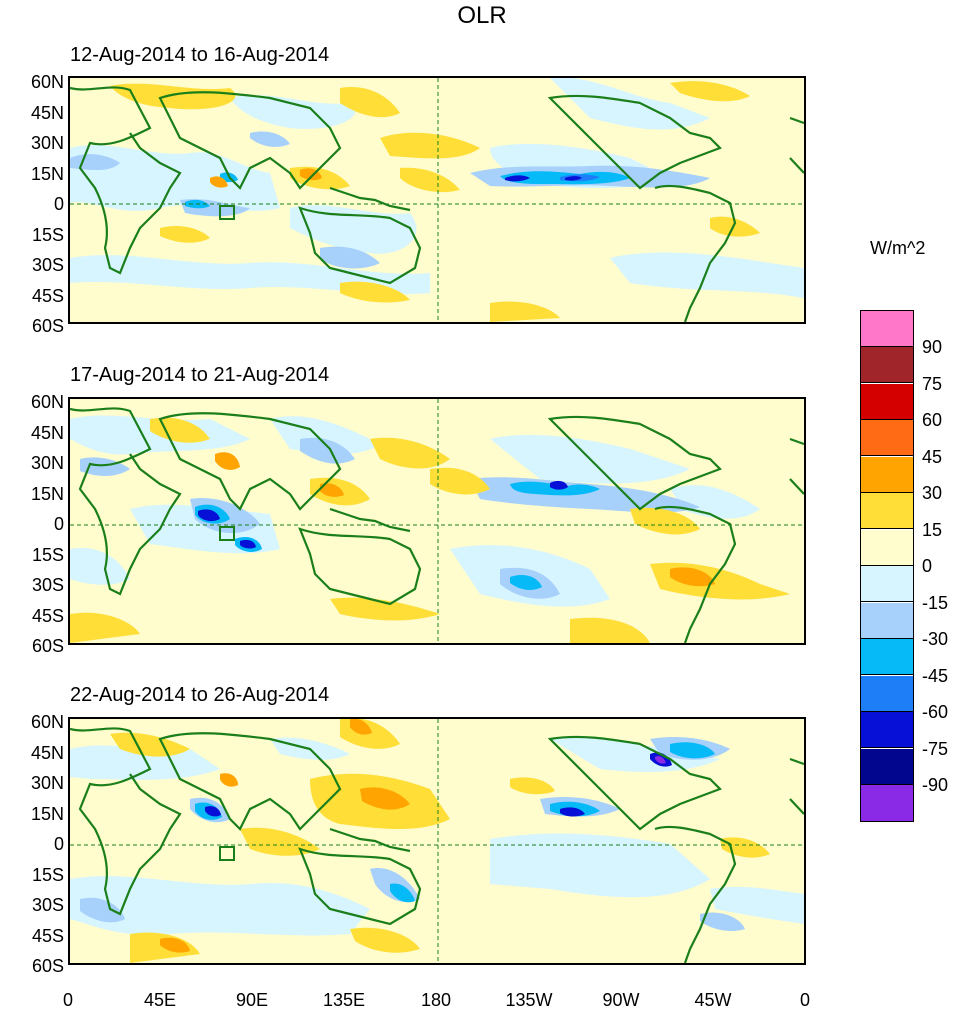  Describe the element at coordinates (932, 420) in the screenshot. I see `colorbar-label: 60` at that location.